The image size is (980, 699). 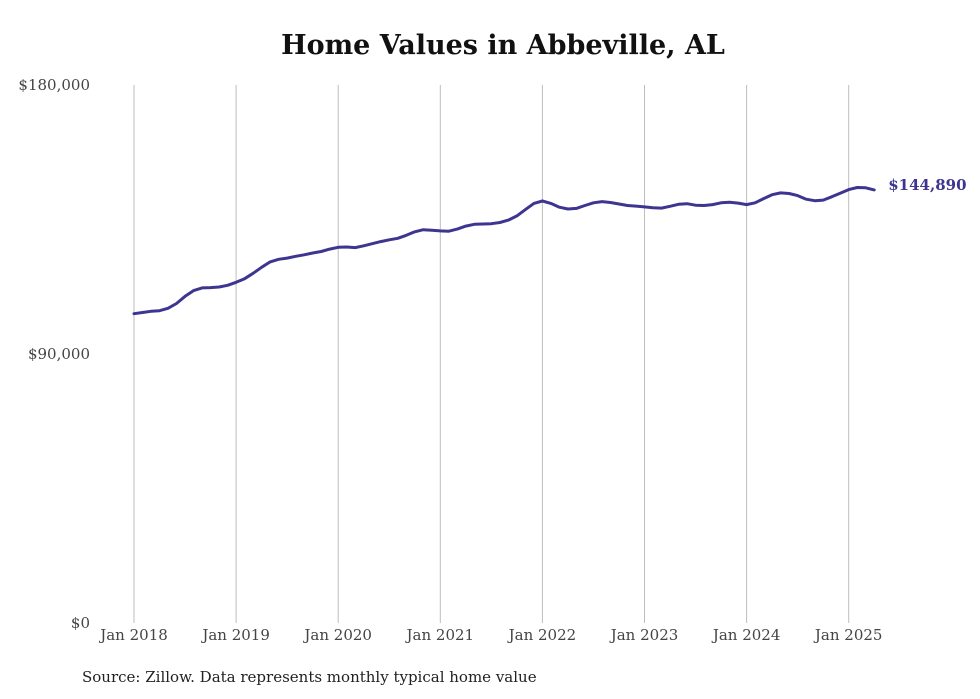 What do you see at coordinates (644, 635) in the screenshot?
I see `x-tick-label: Jan 2023` at bounding box center [644, 635].